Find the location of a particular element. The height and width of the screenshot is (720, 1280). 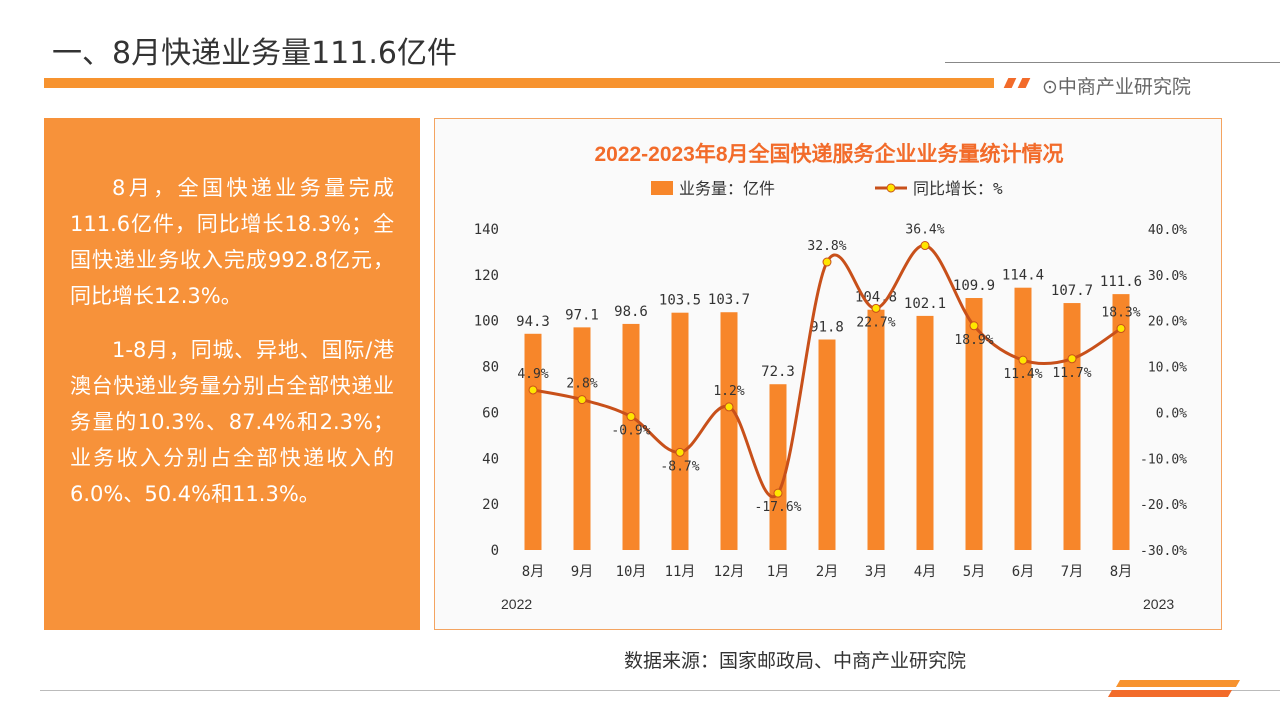

right-axis-tick: 20.0% is located at coordinates (1167, 322).